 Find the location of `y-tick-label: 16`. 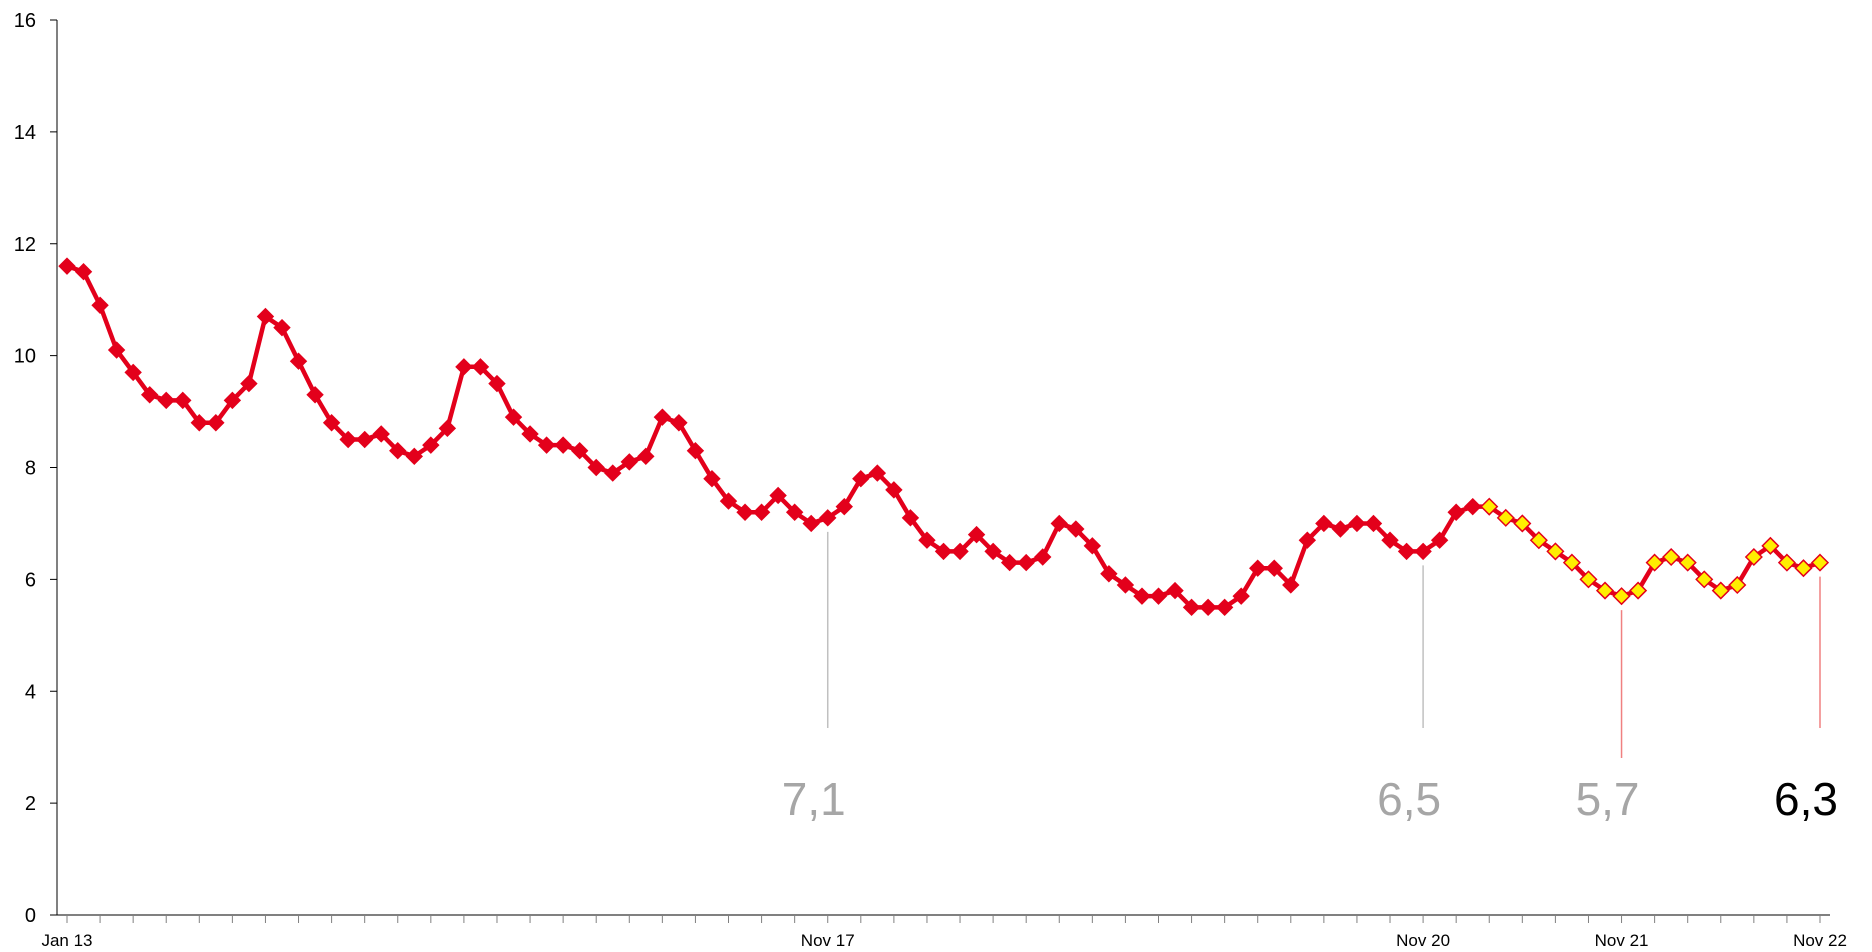

y-tick-label: 16 is located at coordinates (25, 21).